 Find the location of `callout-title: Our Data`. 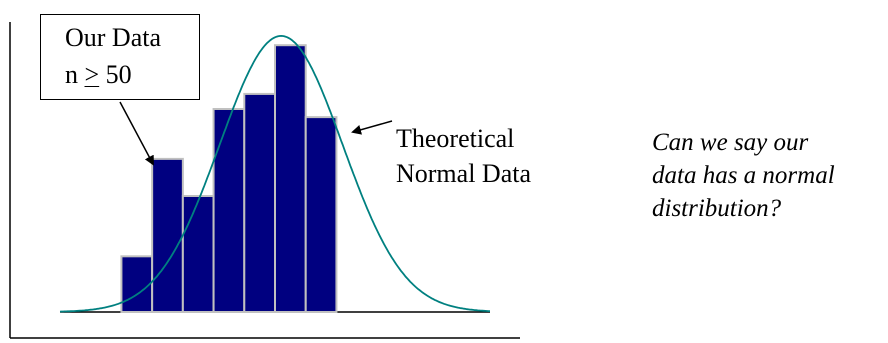

callout-title: Our Data is located at coordinates (113, 37).